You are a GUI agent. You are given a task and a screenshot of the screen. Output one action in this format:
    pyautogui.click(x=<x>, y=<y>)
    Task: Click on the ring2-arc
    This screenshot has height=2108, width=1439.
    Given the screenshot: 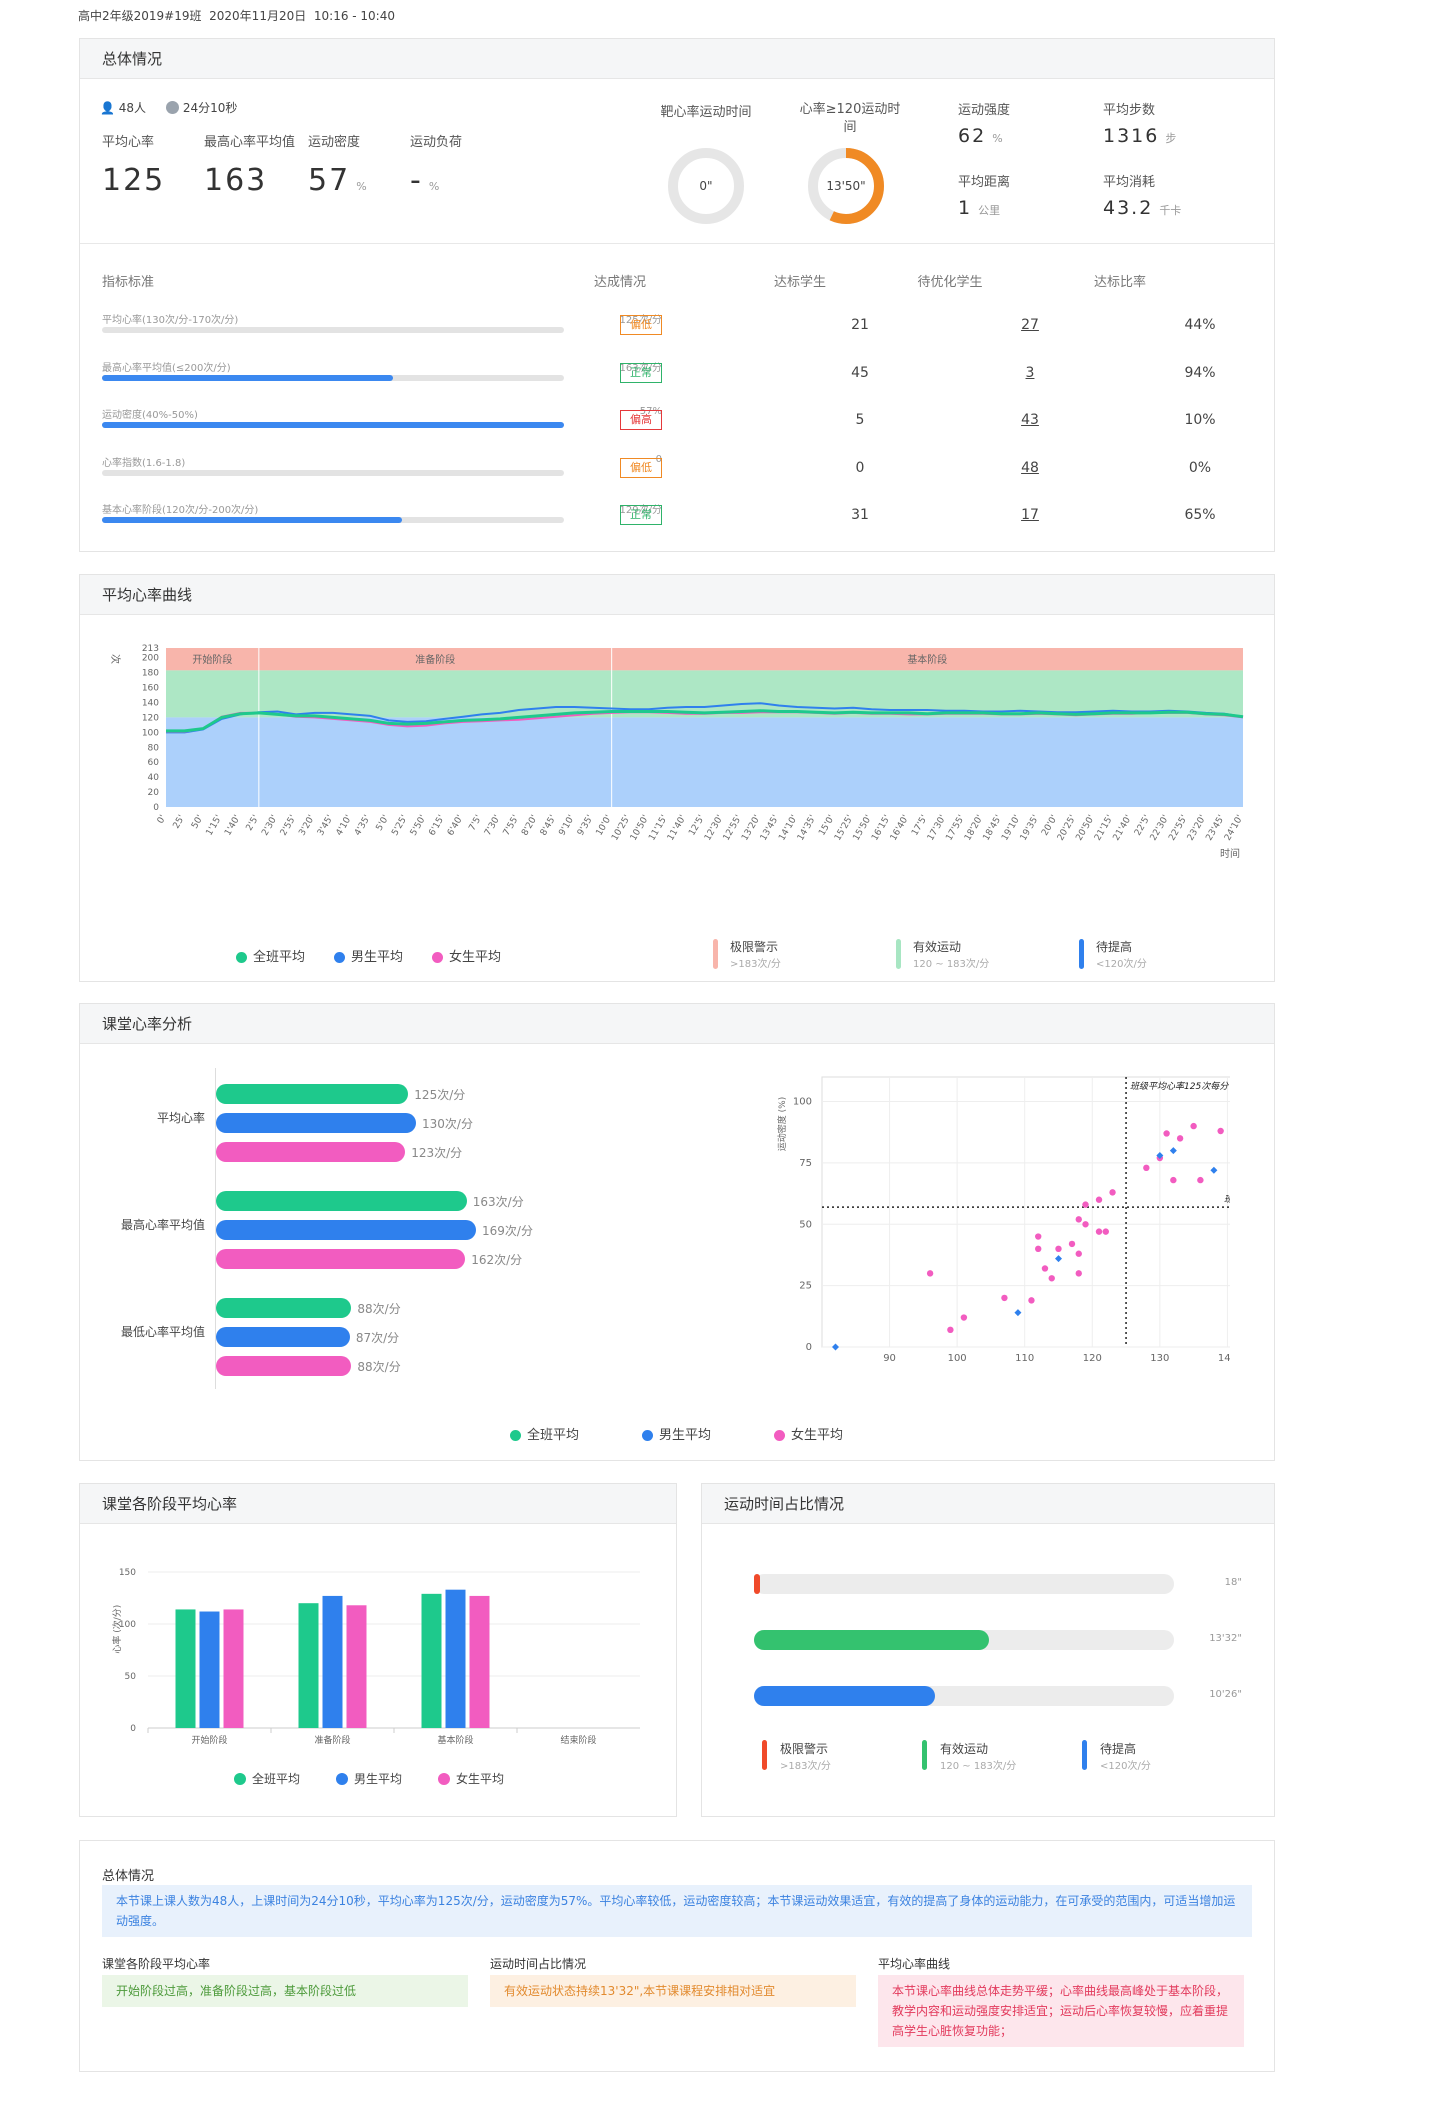 What is the action you would take?
    pyautogui.click(x=846, y=186)
    